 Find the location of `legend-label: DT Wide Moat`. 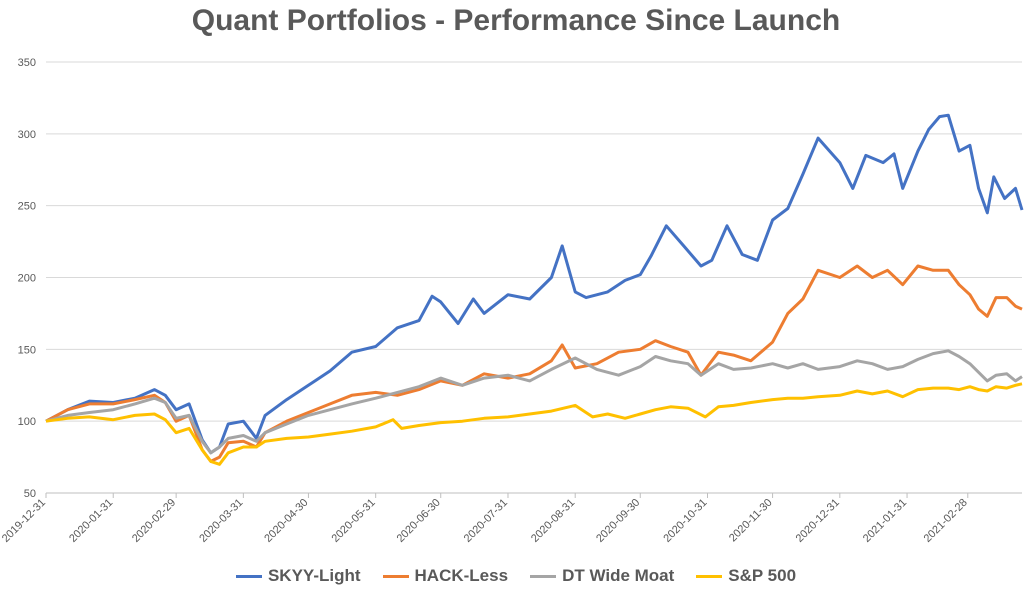

legend-label: DT Wide Moat is located at coordinates (618, 575).